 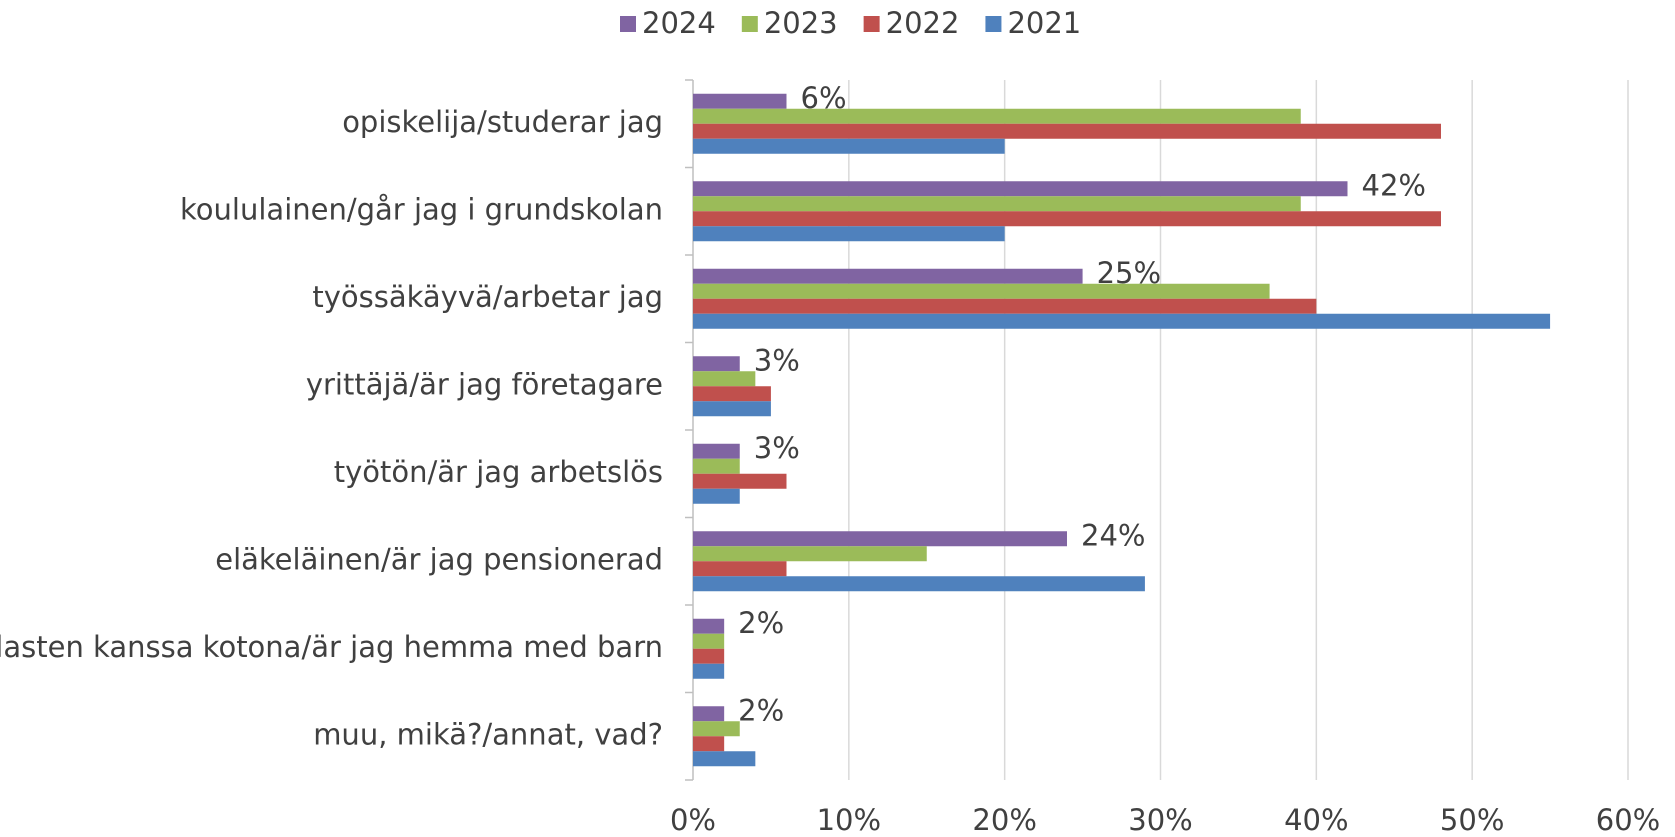 I want to click on legend-label: 2022, so click(x=923, y=23).